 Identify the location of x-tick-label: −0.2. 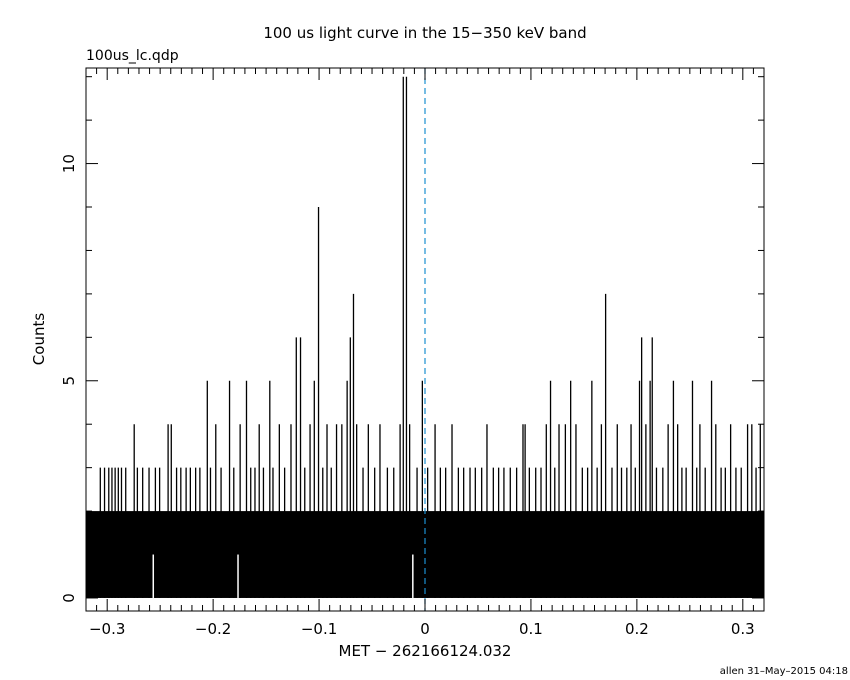
(213, 629).